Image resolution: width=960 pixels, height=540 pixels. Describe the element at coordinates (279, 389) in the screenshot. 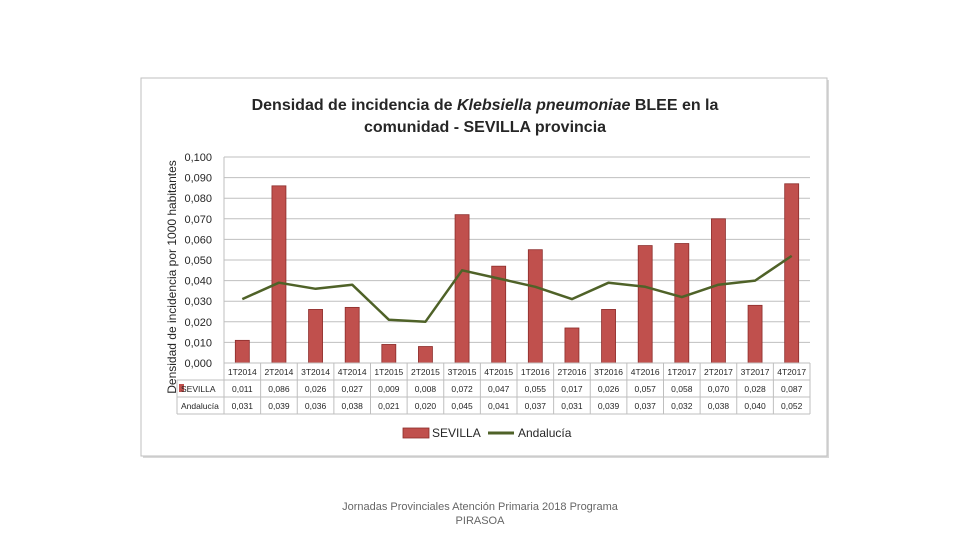

I see `table-value: 0,086` at that location.